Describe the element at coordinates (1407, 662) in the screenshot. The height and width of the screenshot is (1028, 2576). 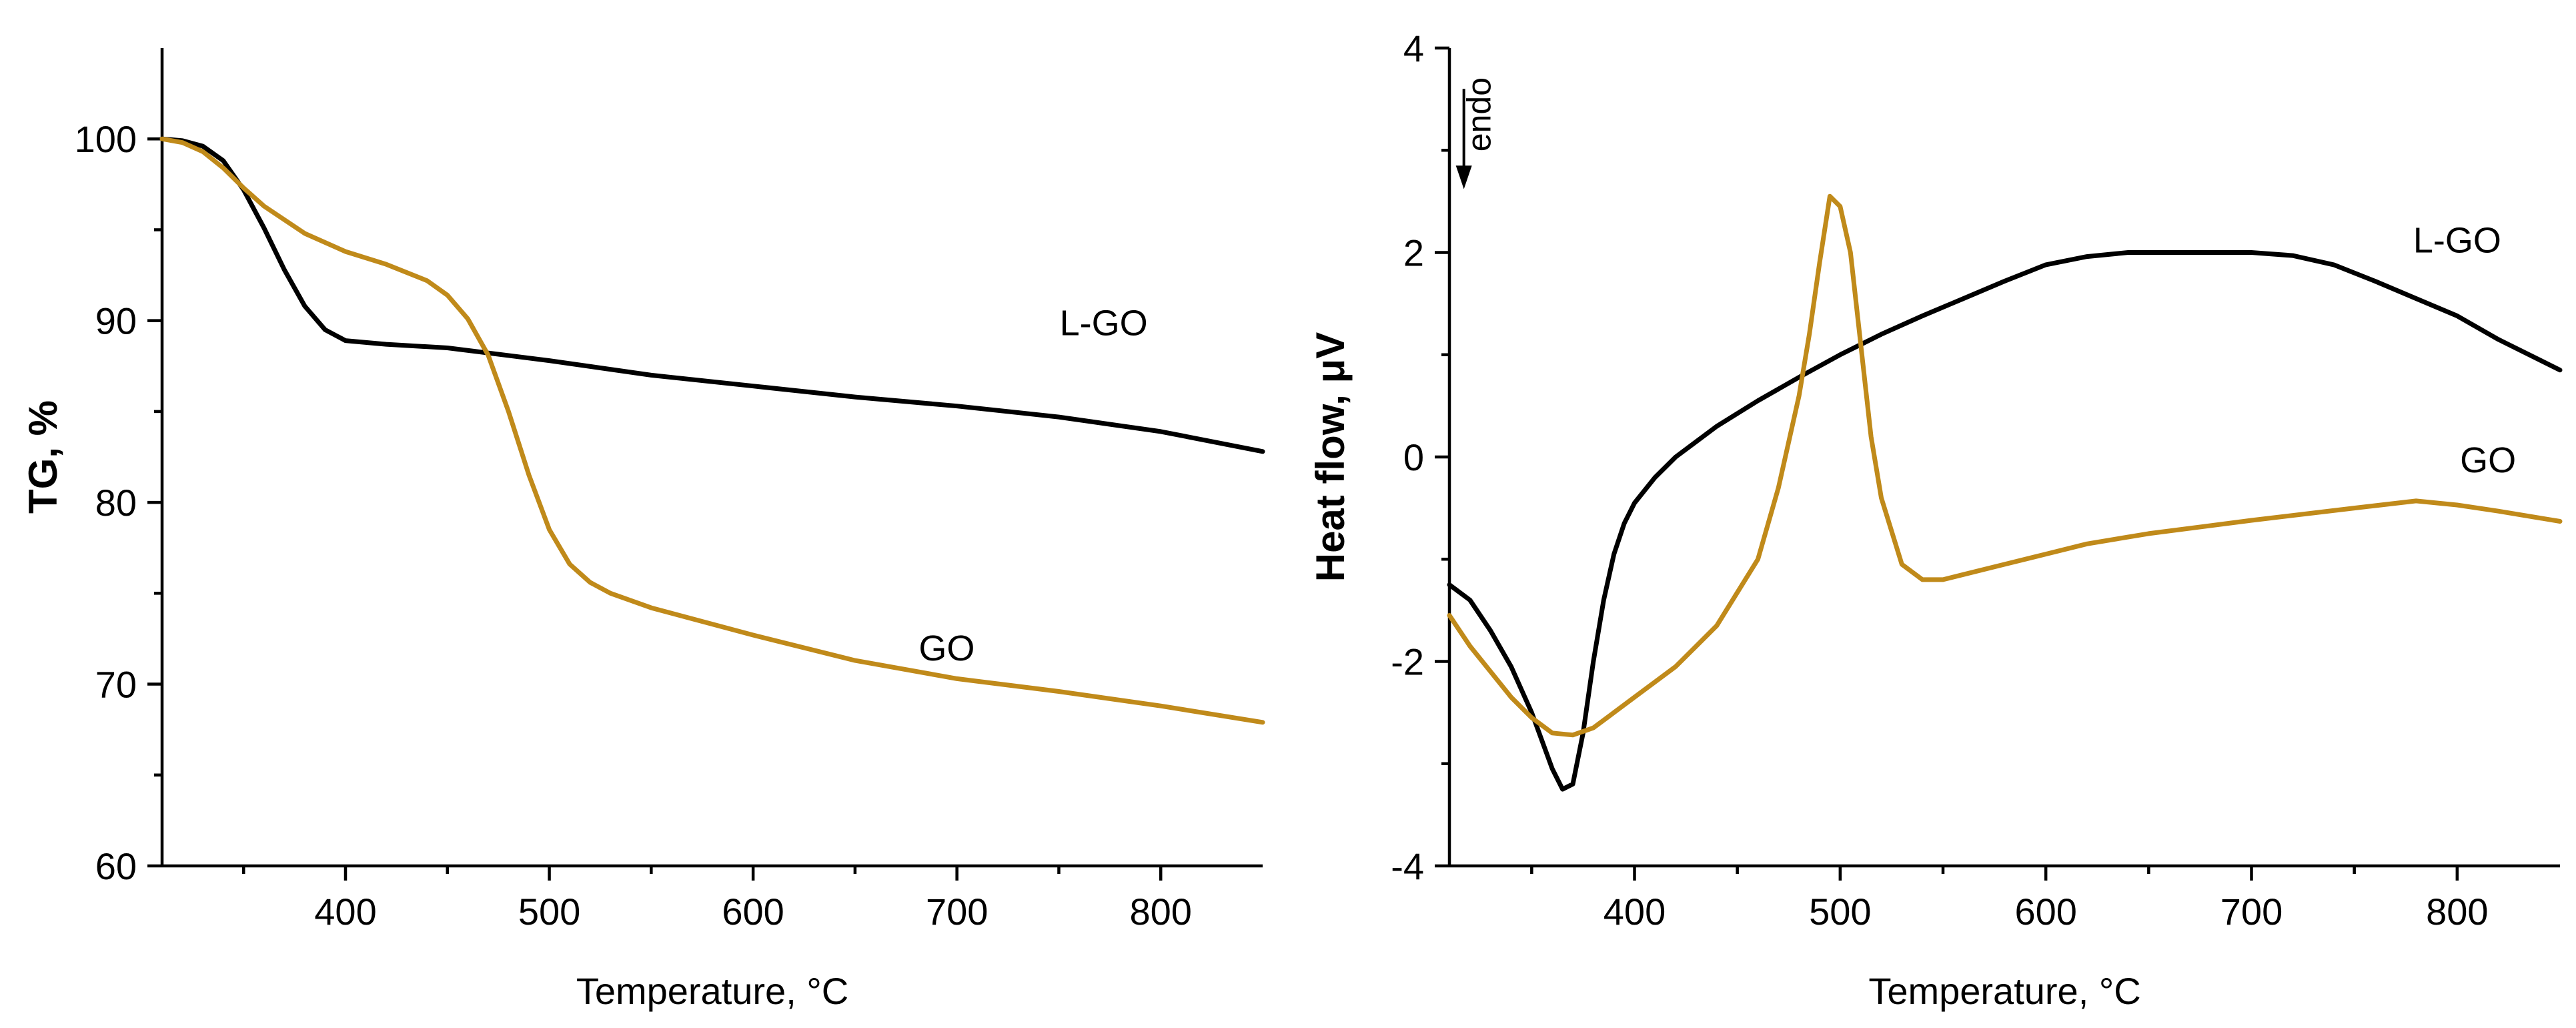
I see `y-tick-label: -2` at that location.